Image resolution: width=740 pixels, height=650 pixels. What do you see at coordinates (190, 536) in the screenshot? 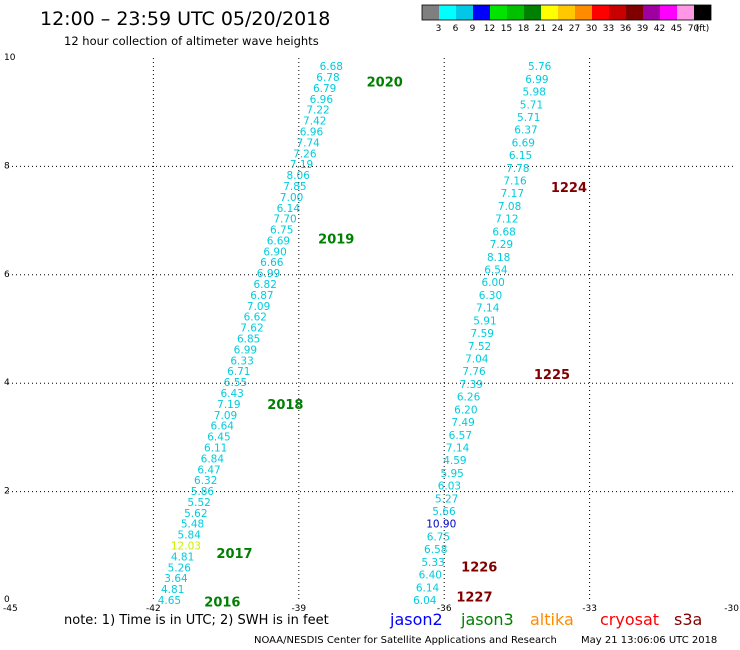
I see `wave-height-value: 5.84` at bounding box center [190, 536].